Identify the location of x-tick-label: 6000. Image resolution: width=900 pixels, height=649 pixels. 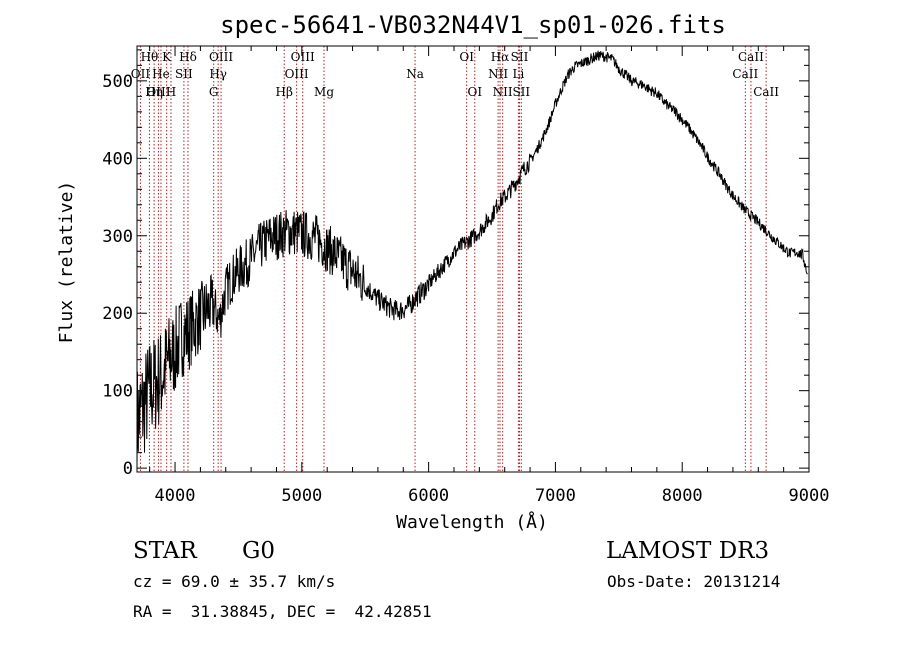
(428, 496).